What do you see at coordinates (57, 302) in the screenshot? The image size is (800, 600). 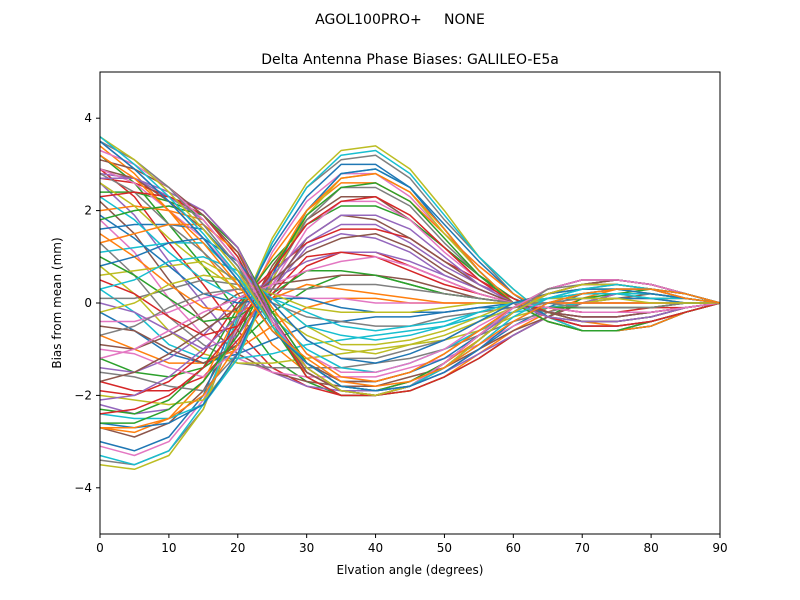 I see `y-axis-label: Bias from mean (mm)` at bounding box center [57, 302].